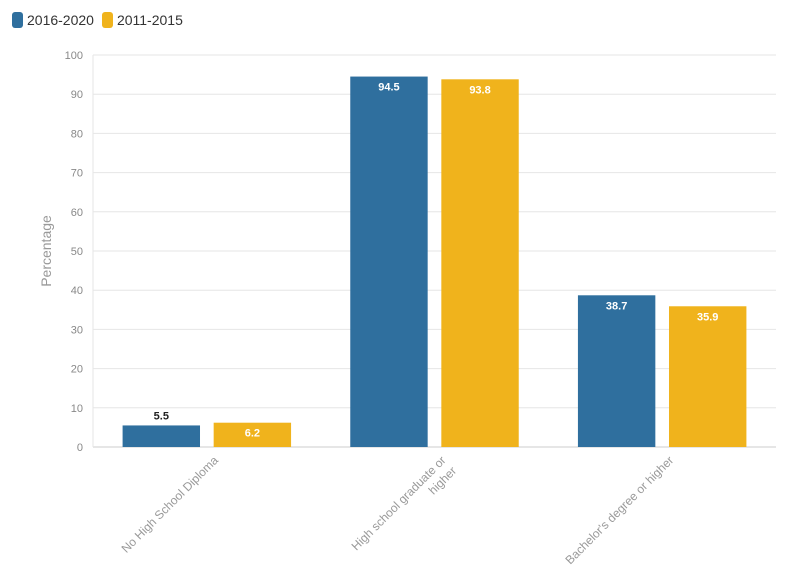  What do you see at coordinates (707, 317) in the screenshot?
I see `data-label-2011-2015-2: 35.9` at bounding box center [707, 317].